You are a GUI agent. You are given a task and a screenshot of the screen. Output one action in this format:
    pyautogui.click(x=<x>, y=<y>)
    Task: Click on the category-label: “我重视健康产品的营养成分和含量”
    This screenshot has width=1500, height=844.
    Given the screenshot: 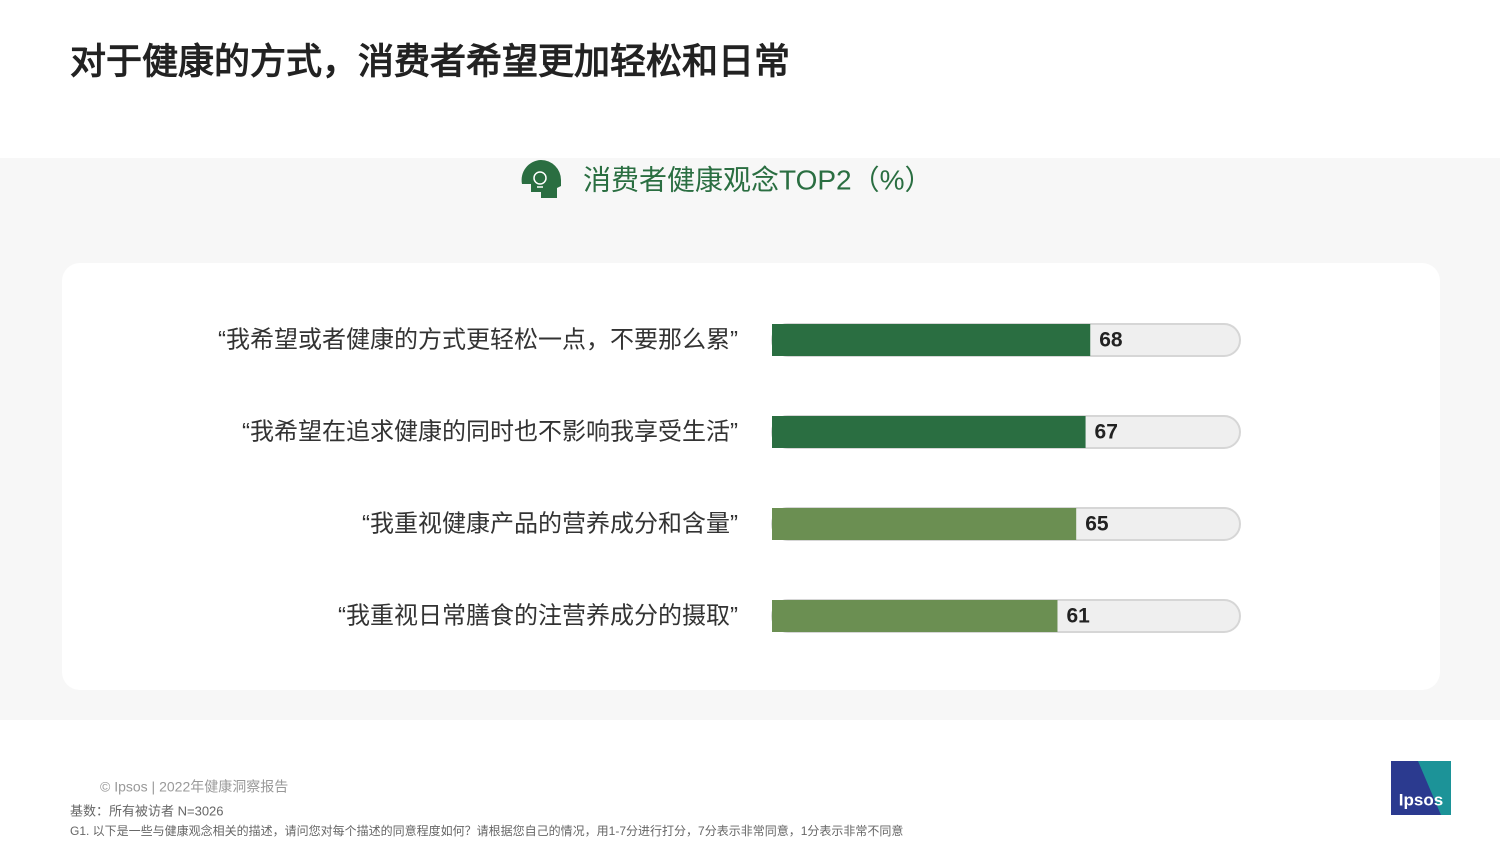 What is the action you would take?
    pyautogui.click(x=550, y=523)
    